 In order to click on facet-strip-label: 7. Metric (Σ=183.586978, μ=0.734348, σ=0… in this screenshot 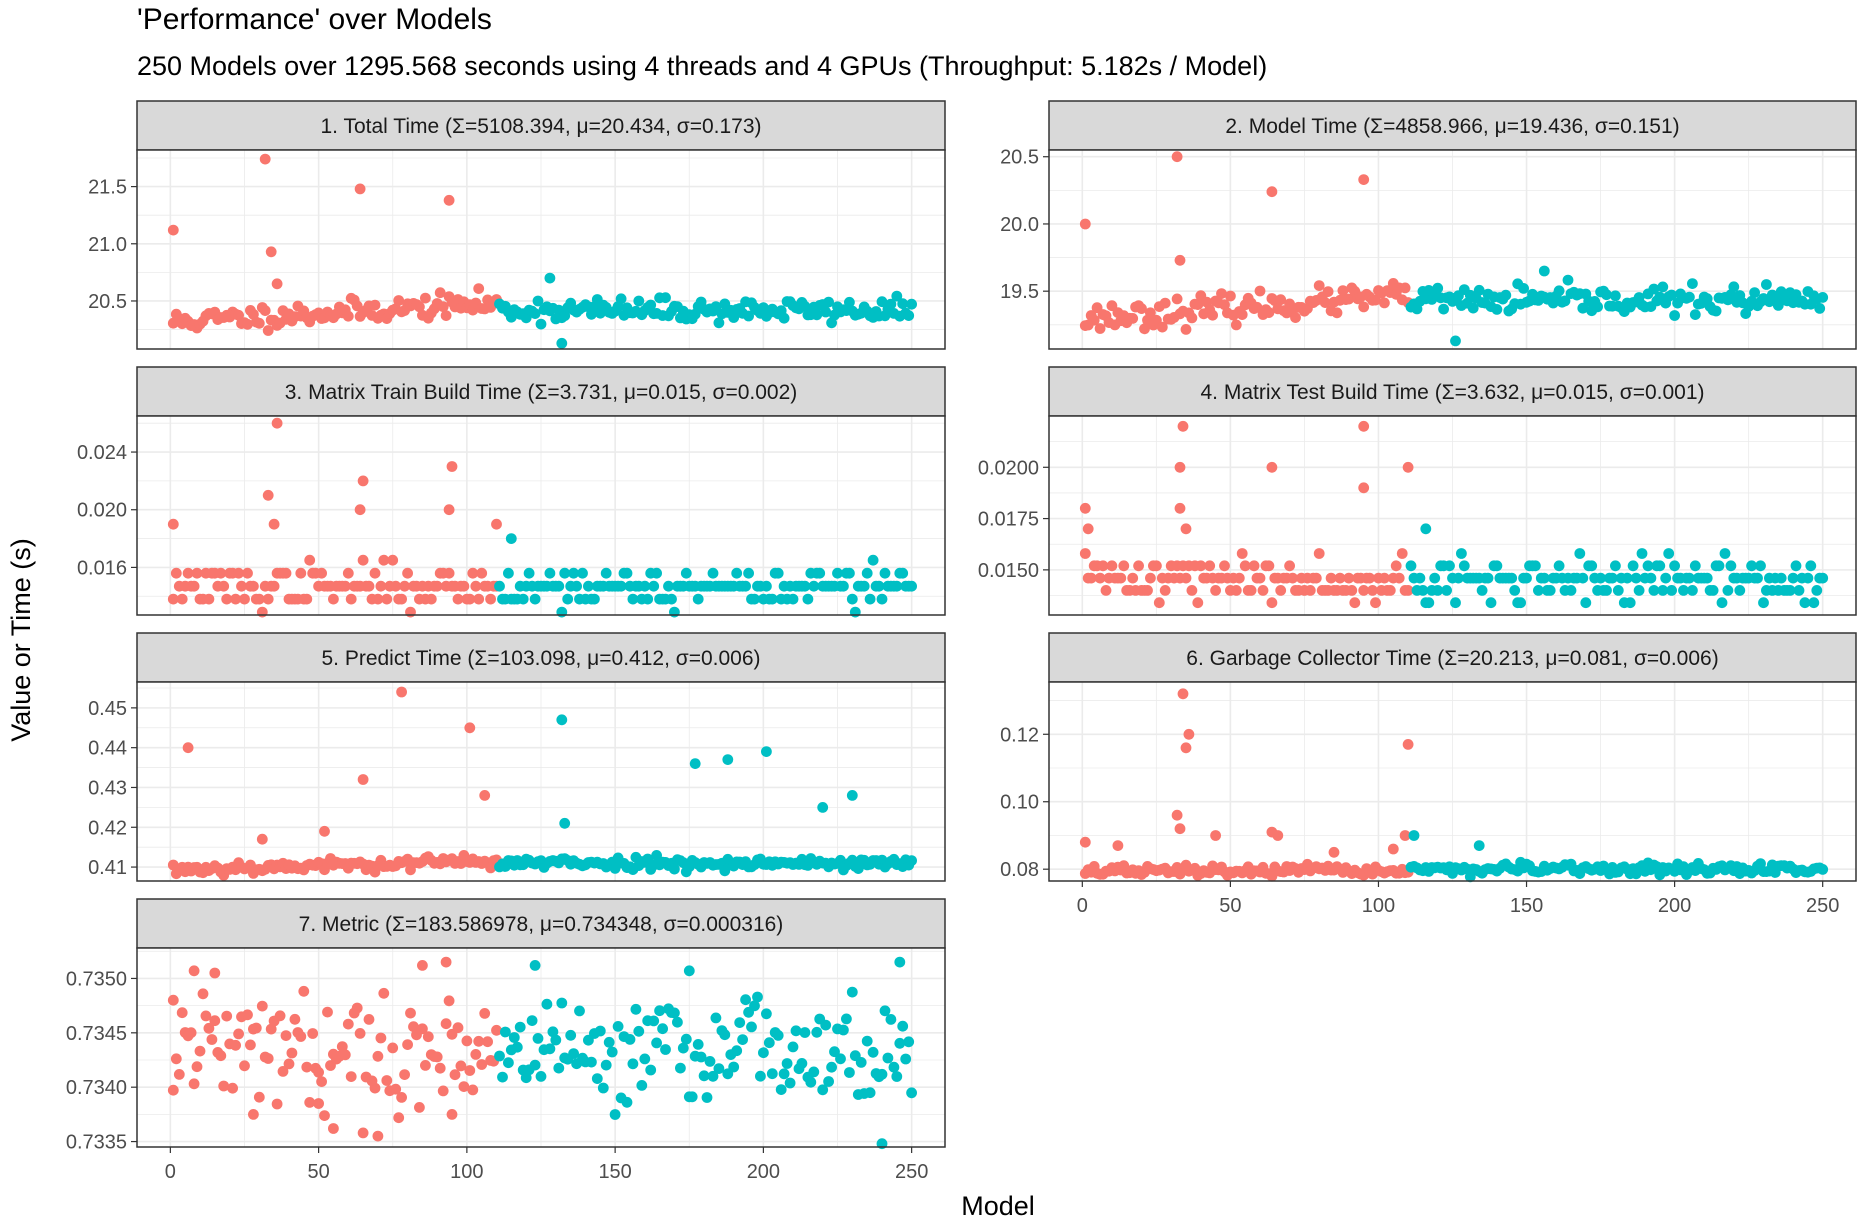, I will do `click(541, 924)`.